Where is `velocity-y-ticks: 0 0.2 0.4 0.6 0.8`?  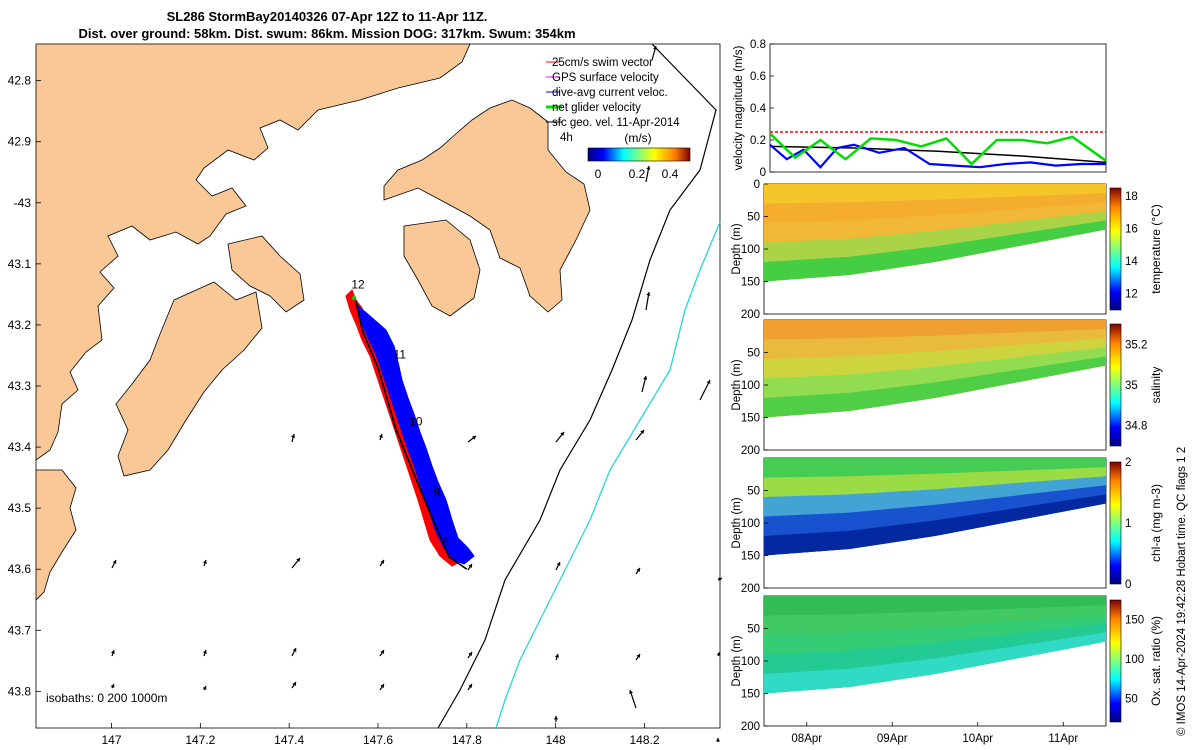 velocity-y-ticks: 0 0.2 0.4 0.6 0.8 is located at coordinates (762, 109).